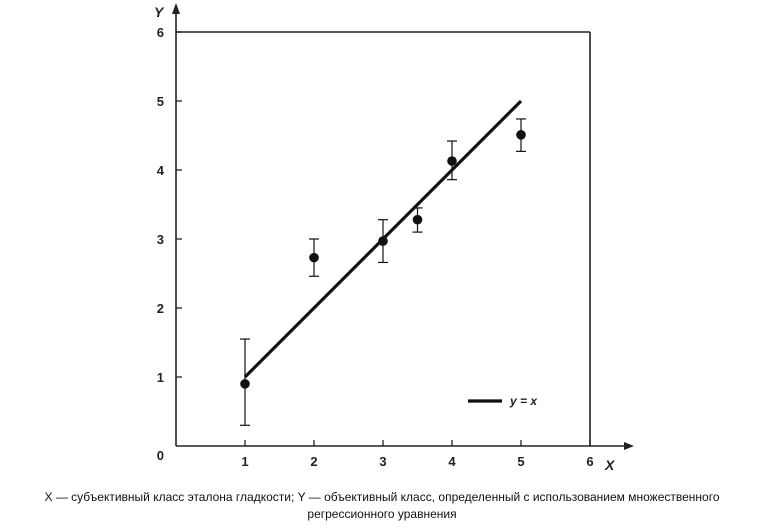 The height and width of the screenshot is (530, 764). What do you see at coordinates (176, 8) in the screenshot?
I see `y-axis-arrow` at bounding box center [176, 8].